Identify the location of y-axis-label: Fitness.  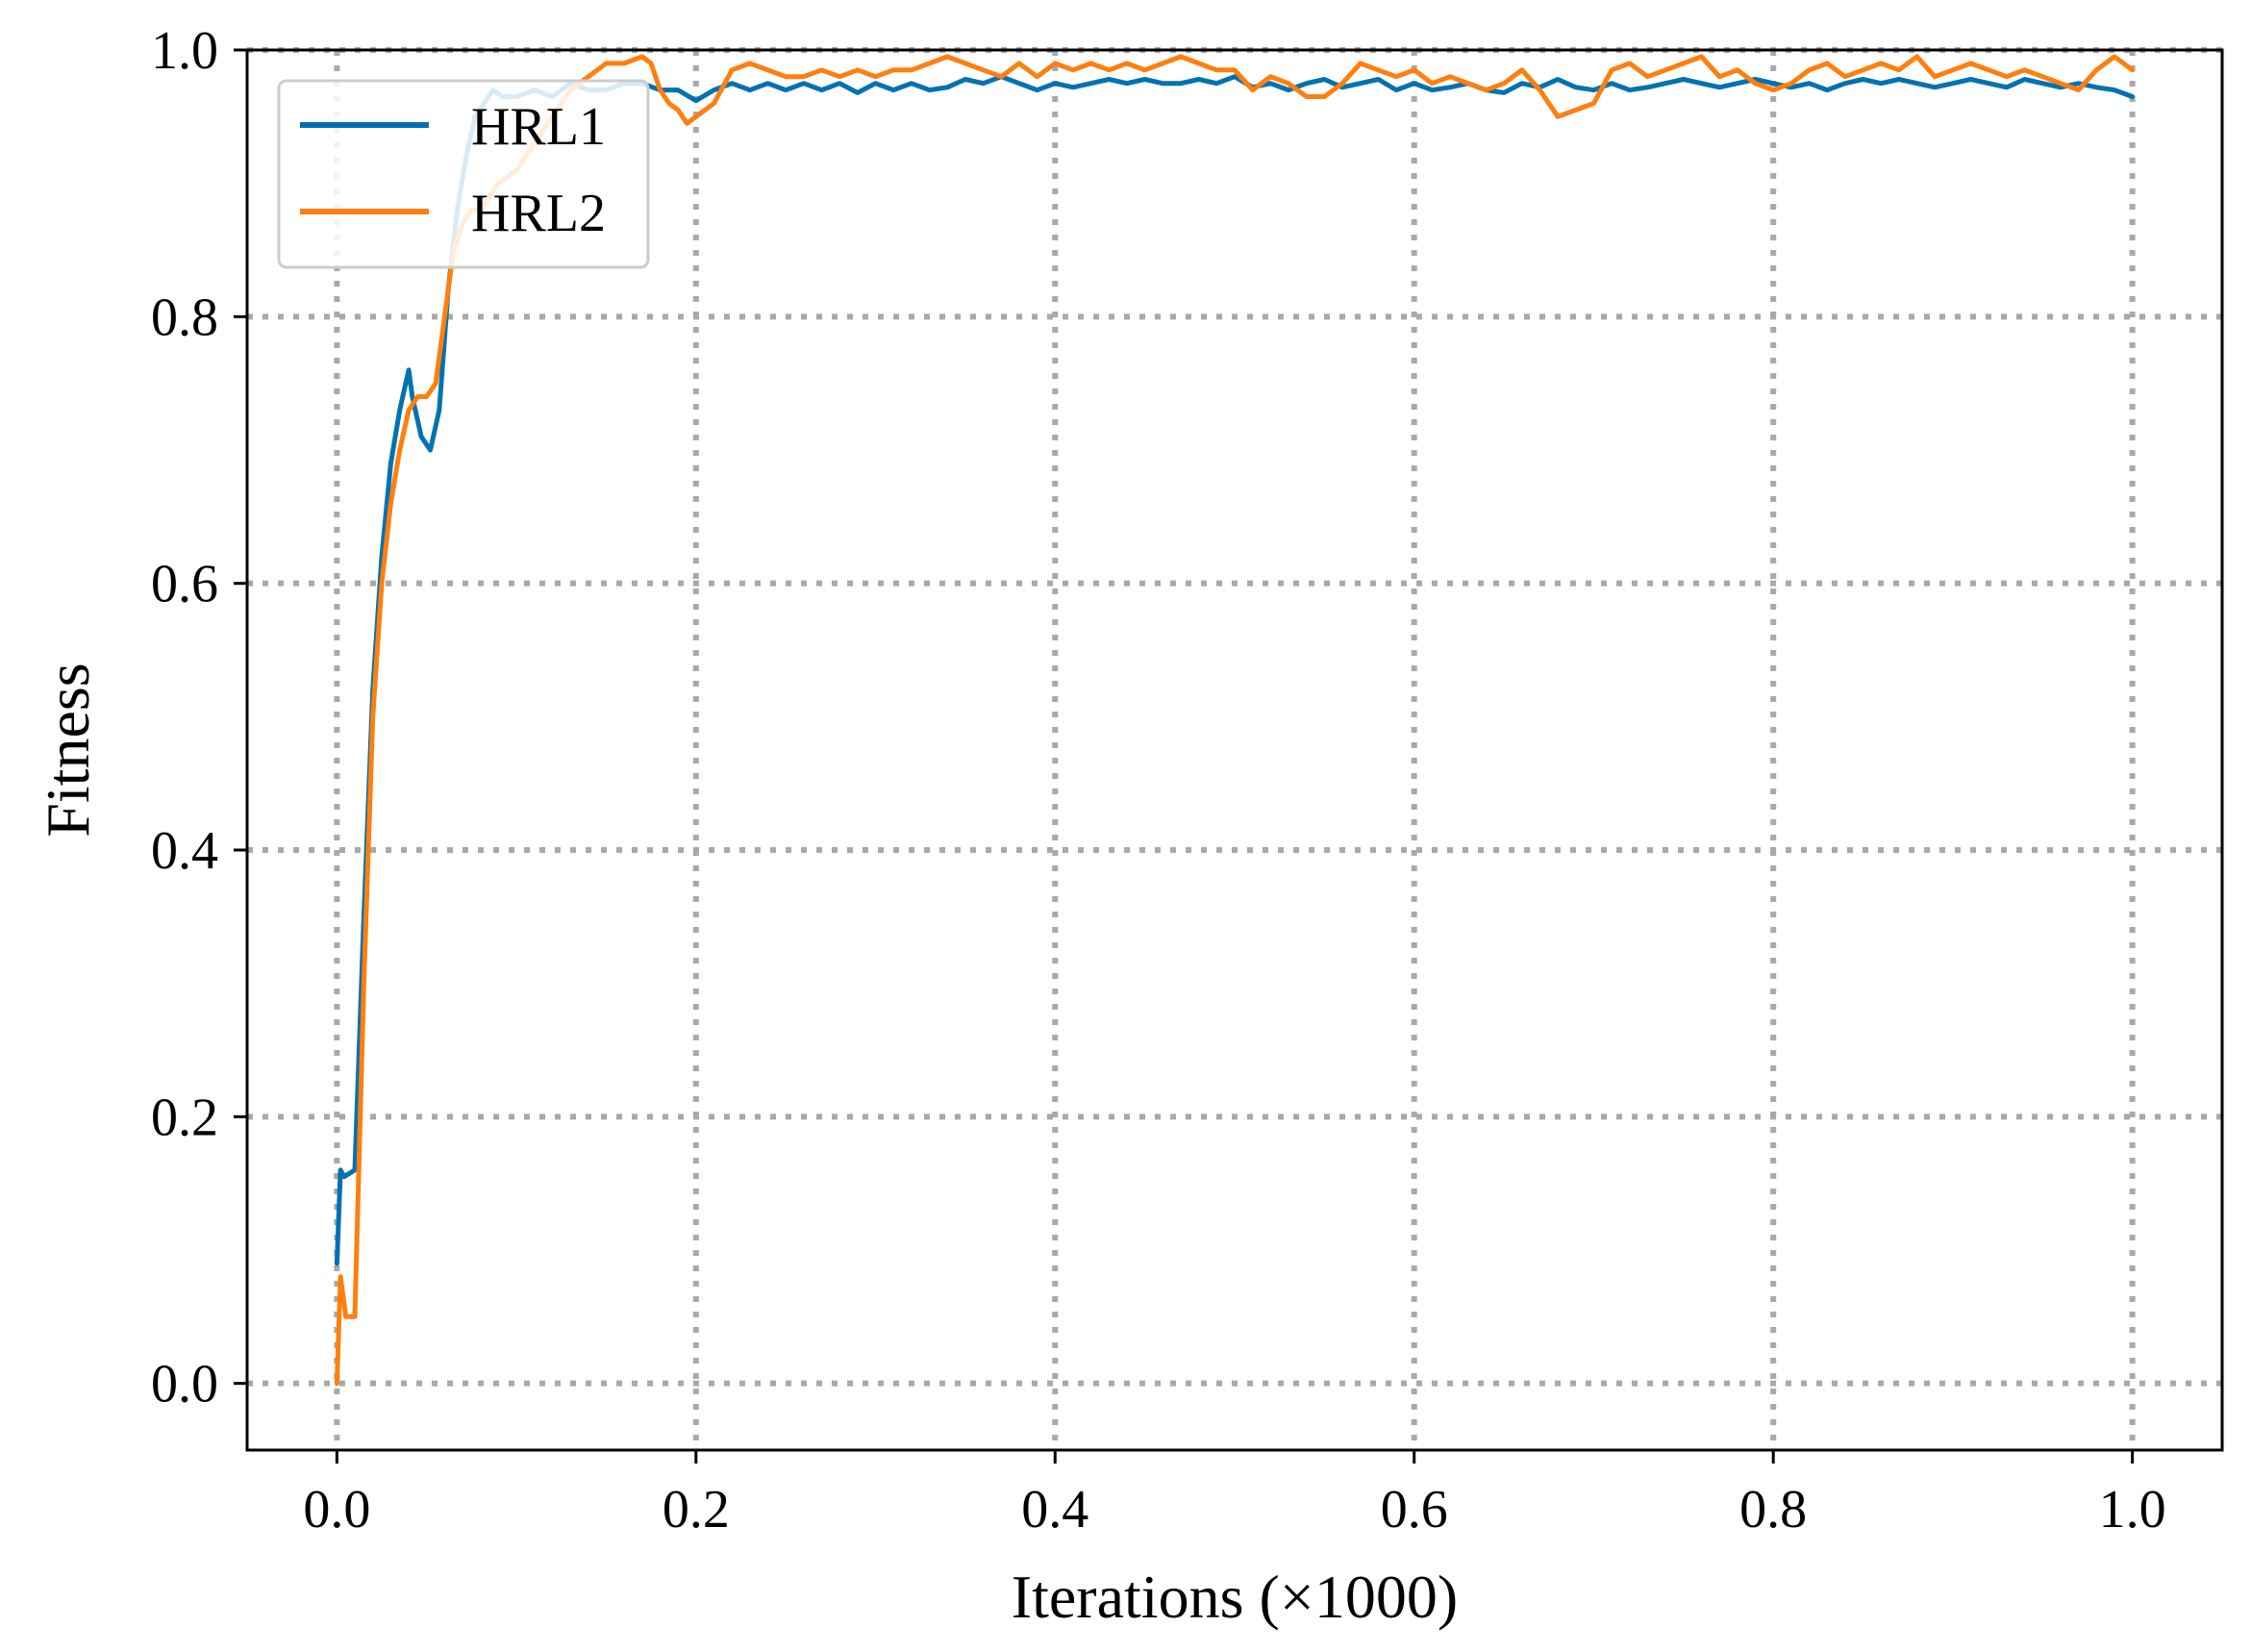
(68, 750).